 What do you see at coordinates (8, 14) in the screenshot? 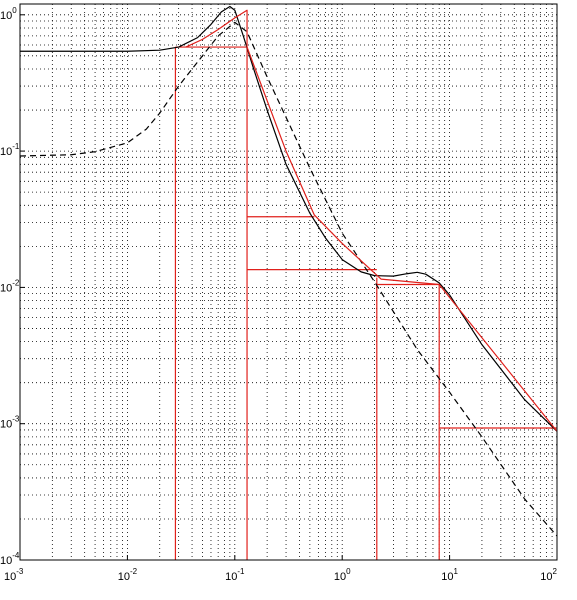
I see `y-tick-label: 10⁰` at bounding box center [8, 14].